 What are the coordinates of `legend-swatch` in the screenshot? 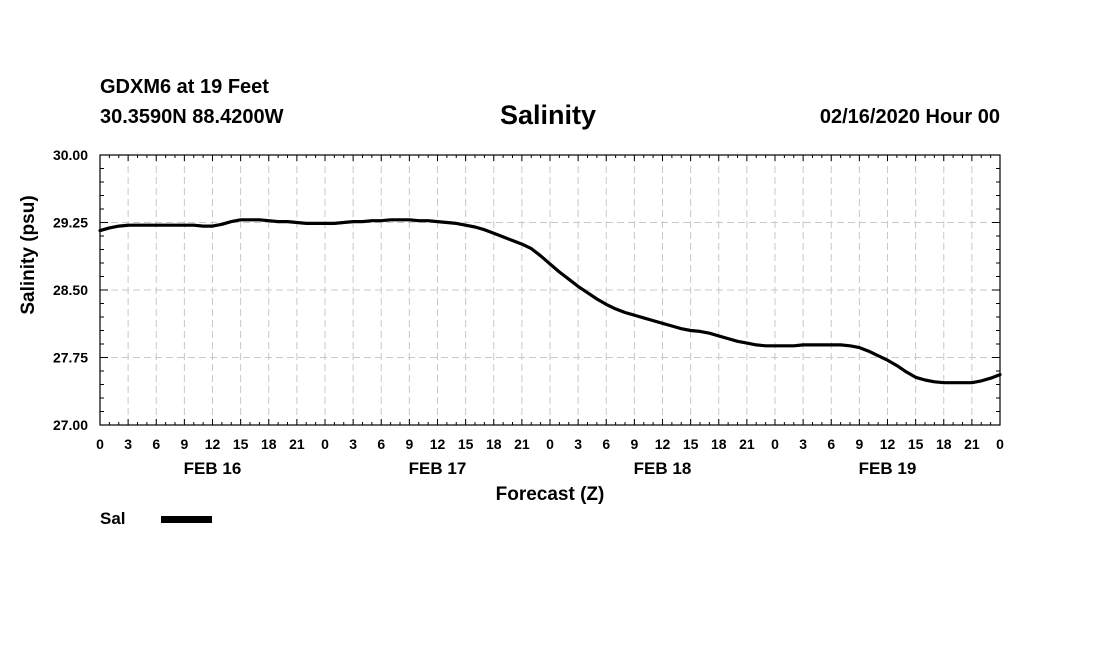 It's located at (186, 519).